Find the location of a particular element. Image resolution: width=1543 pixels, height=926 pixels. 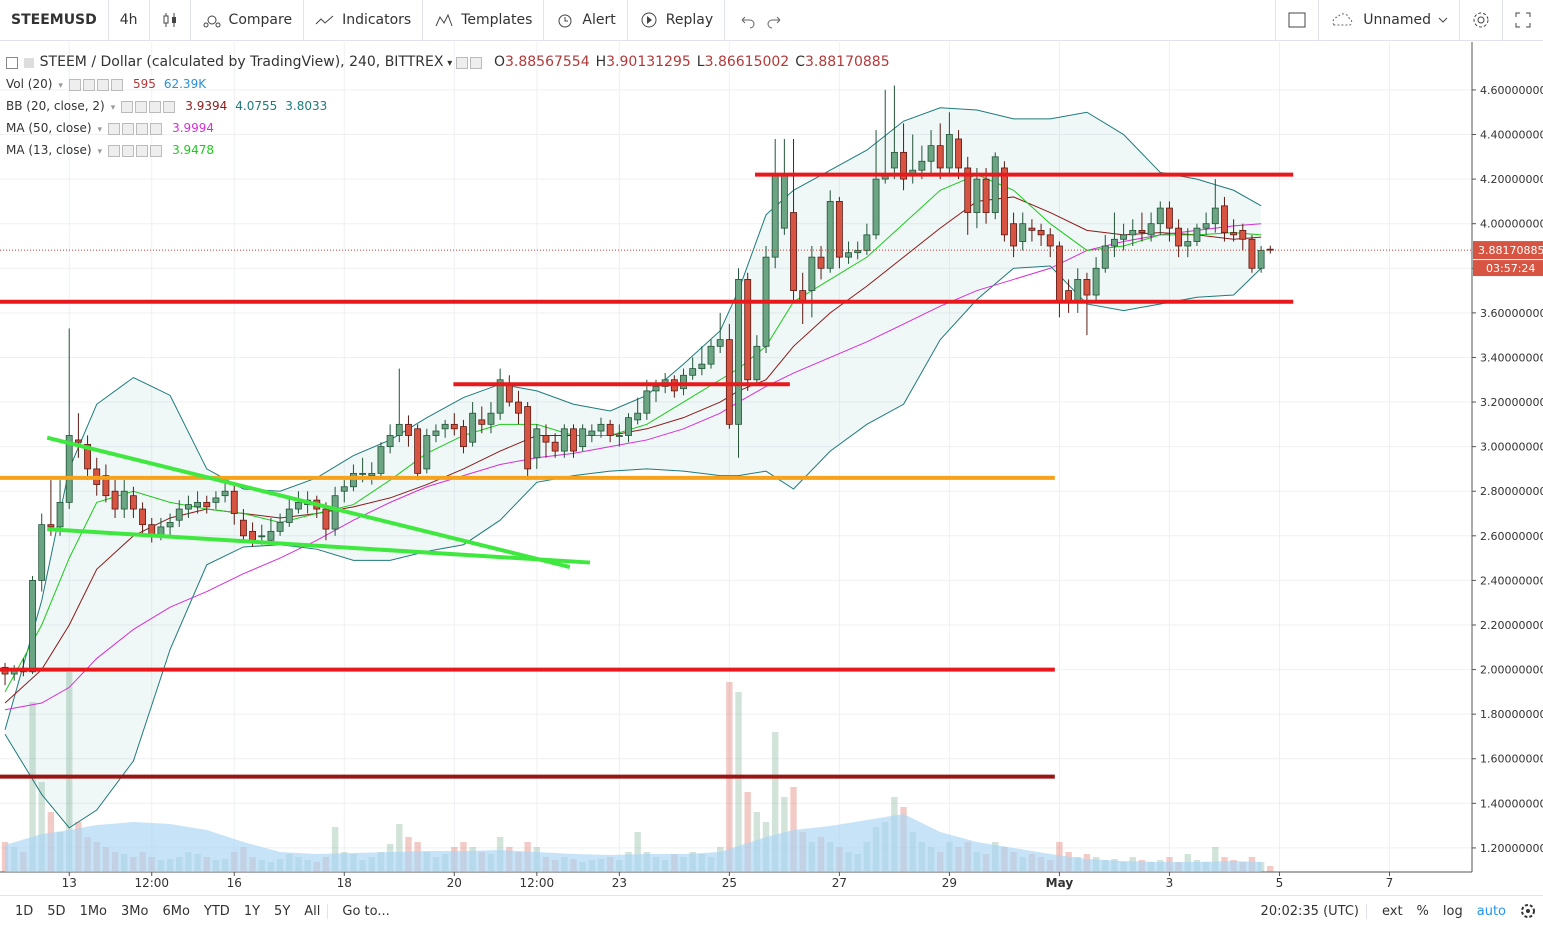

range-button: 1Mo is located at coordinates (93, 911).